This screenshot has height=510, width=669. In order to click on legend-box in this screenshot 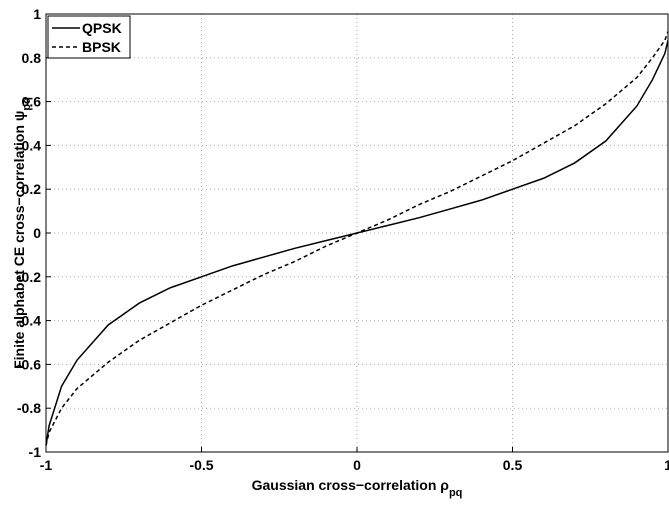, I will do `click(89, 37)`.